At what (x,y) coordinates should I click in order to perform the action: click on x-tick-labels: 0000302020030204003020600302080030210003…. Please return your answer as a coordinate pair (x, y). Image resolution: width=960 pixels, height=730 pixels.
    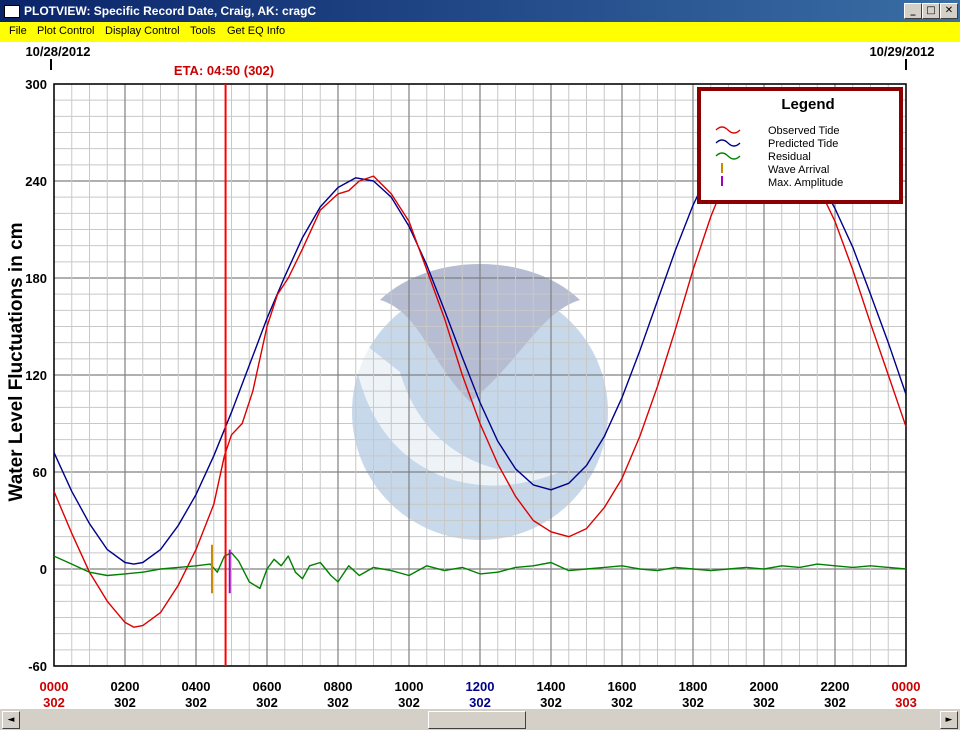
    Looking at the image, I should click on (480, 694).